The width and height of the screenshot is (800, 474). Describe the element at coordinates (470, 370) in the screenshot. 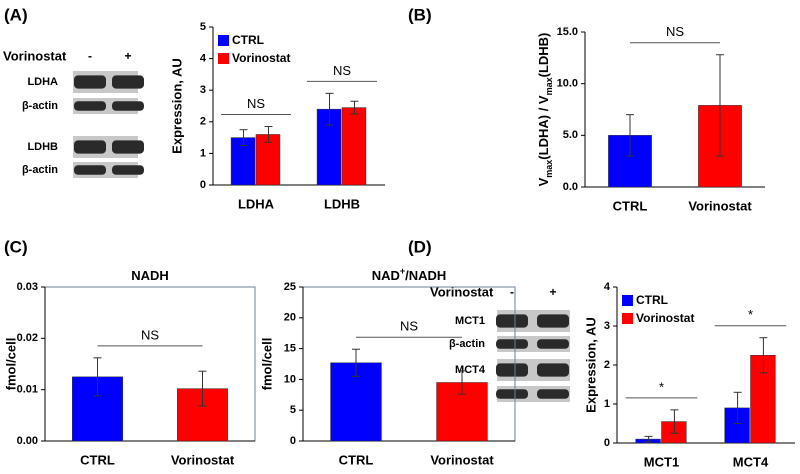

I see `blot-row-label: MCT4` at that location.